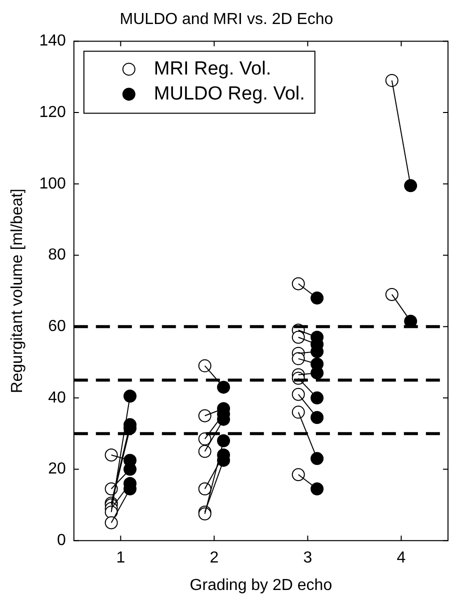  What do you see at coordinates (121, 558) in the screenshot?
I see `x-tick-label: 1` at bounding box center [121, 558].